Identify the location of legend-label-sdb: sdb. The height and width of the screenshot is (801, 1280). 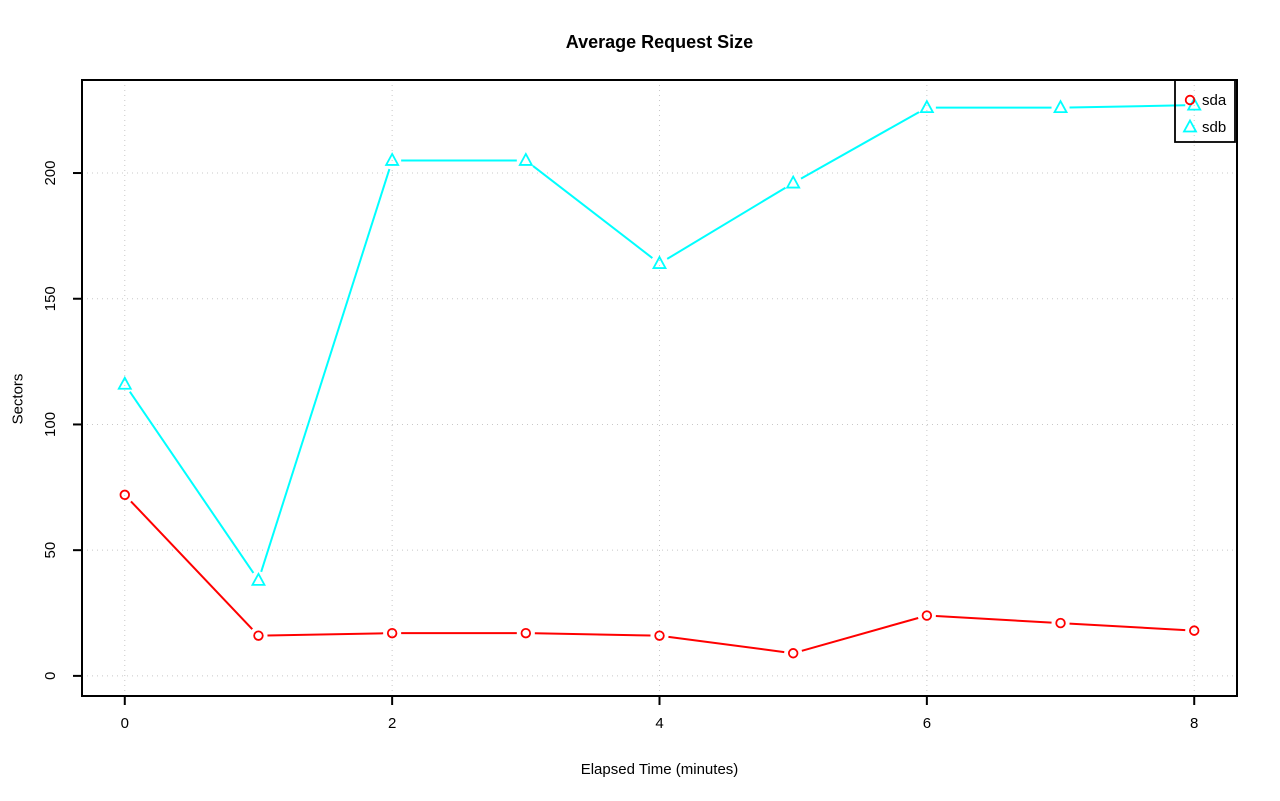
(1214, 127).